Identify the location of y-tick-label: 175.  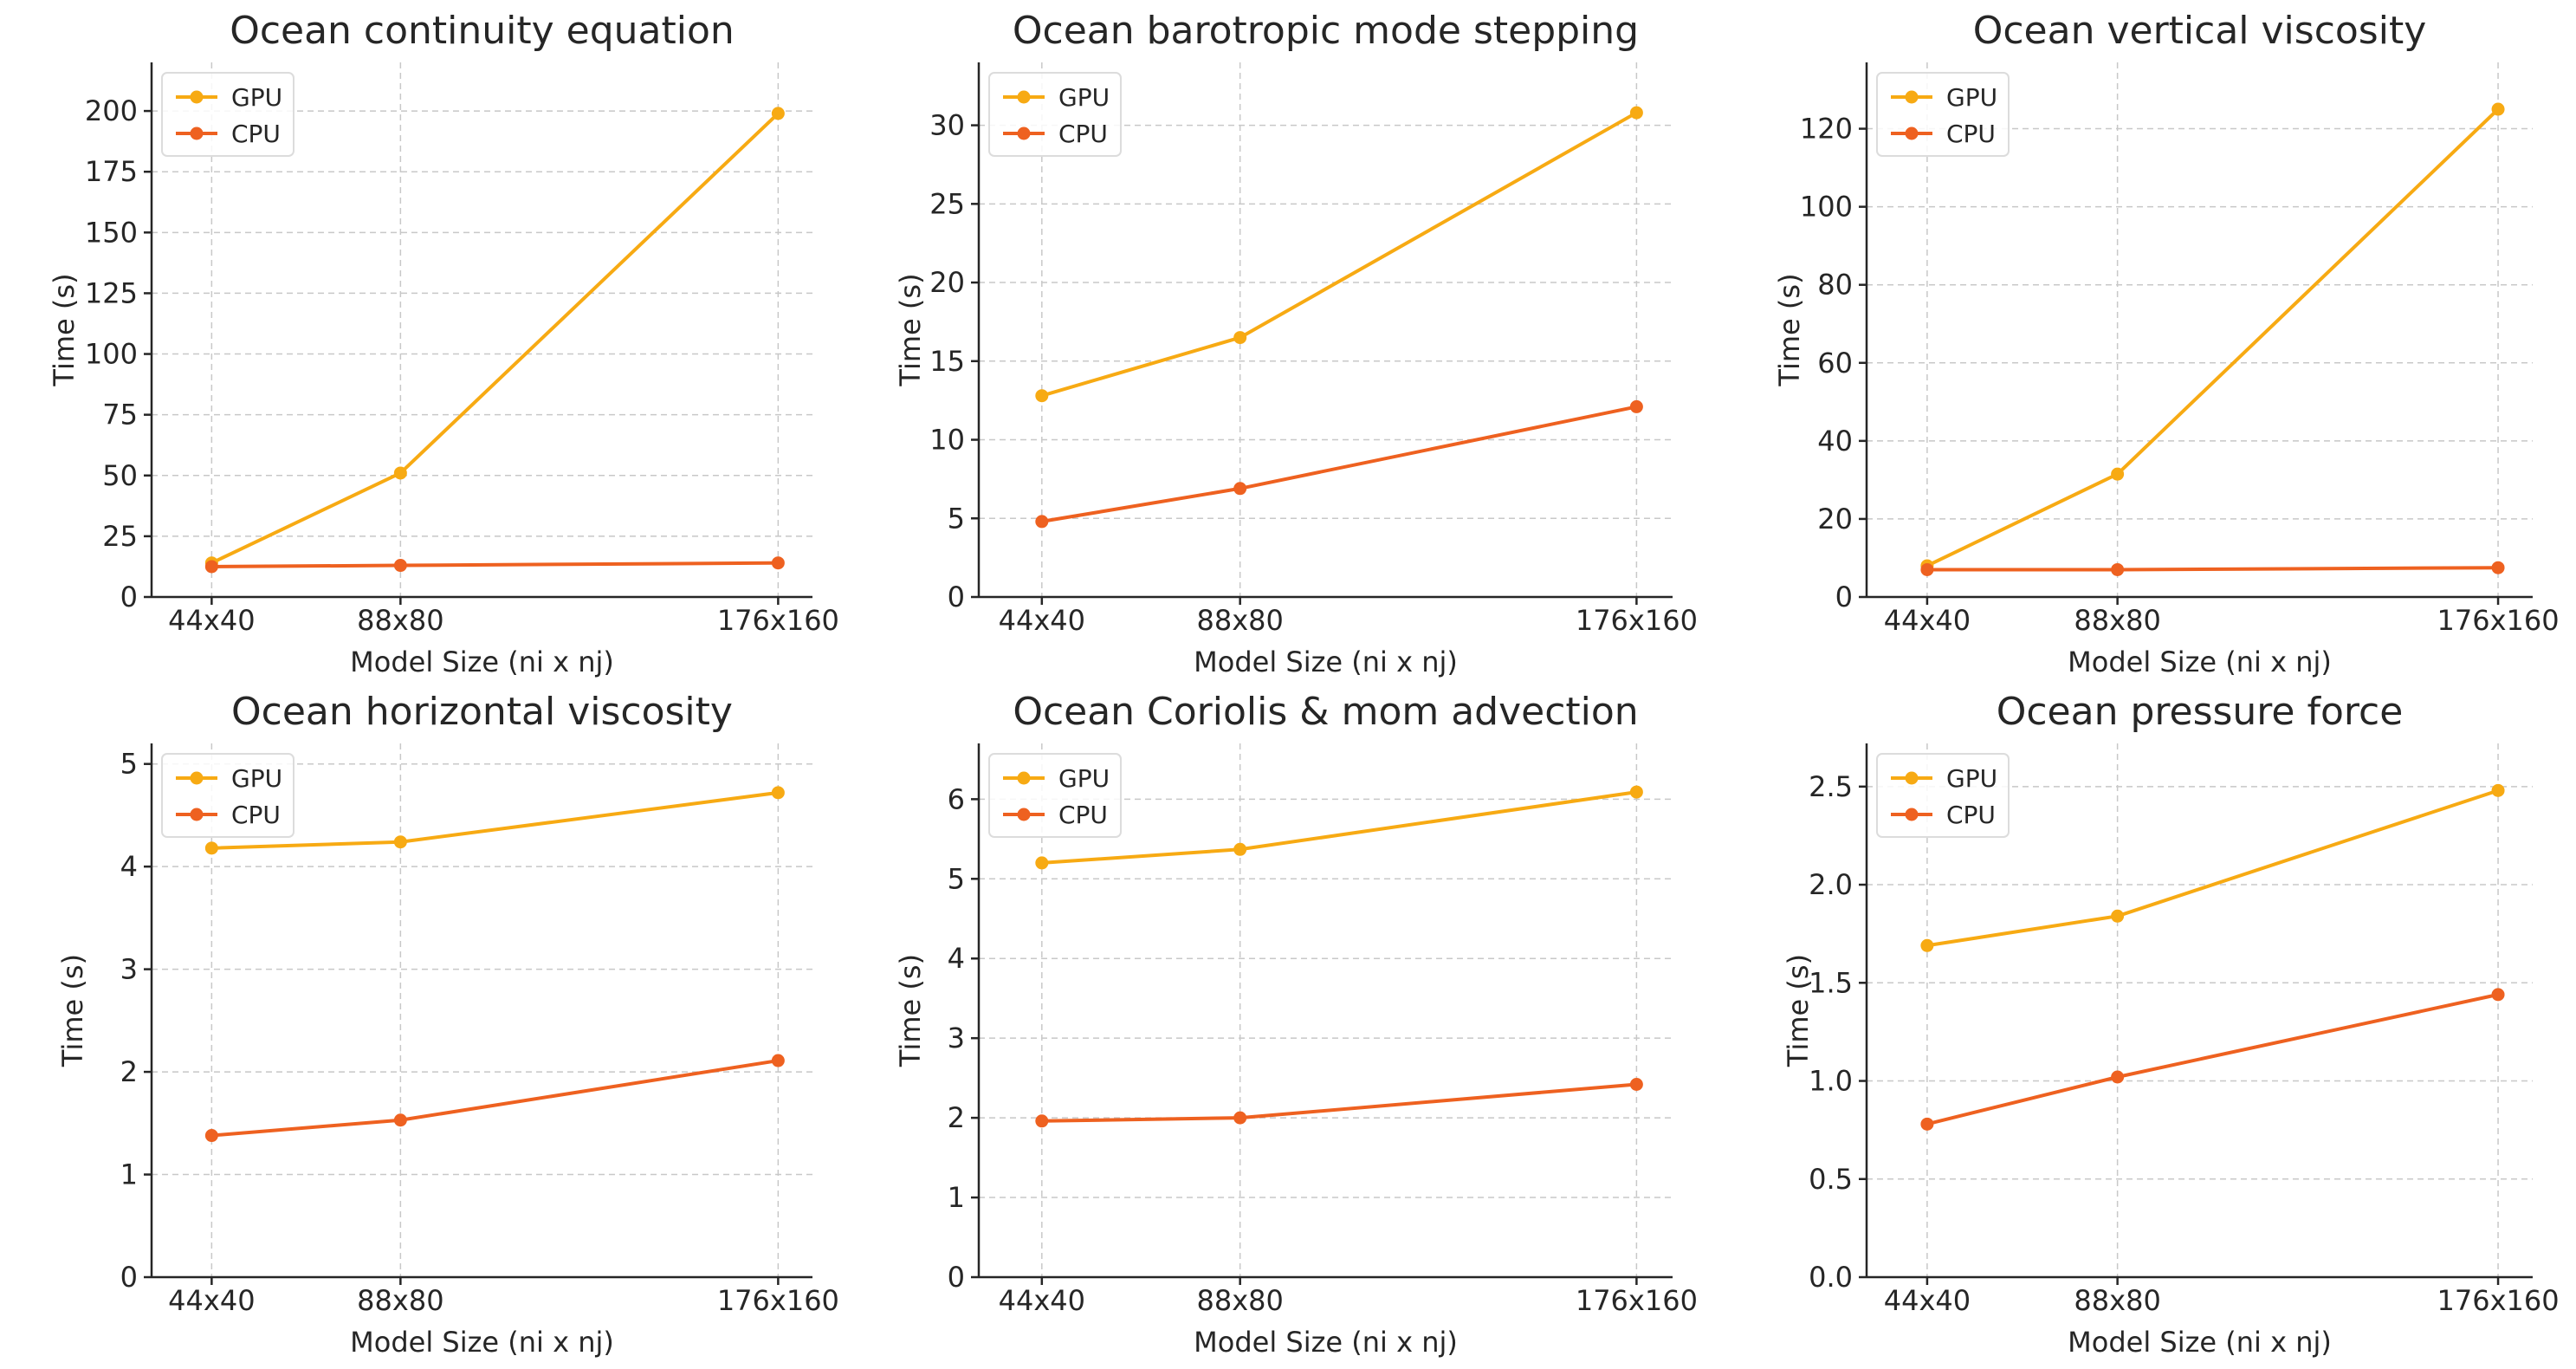
(111, 171).